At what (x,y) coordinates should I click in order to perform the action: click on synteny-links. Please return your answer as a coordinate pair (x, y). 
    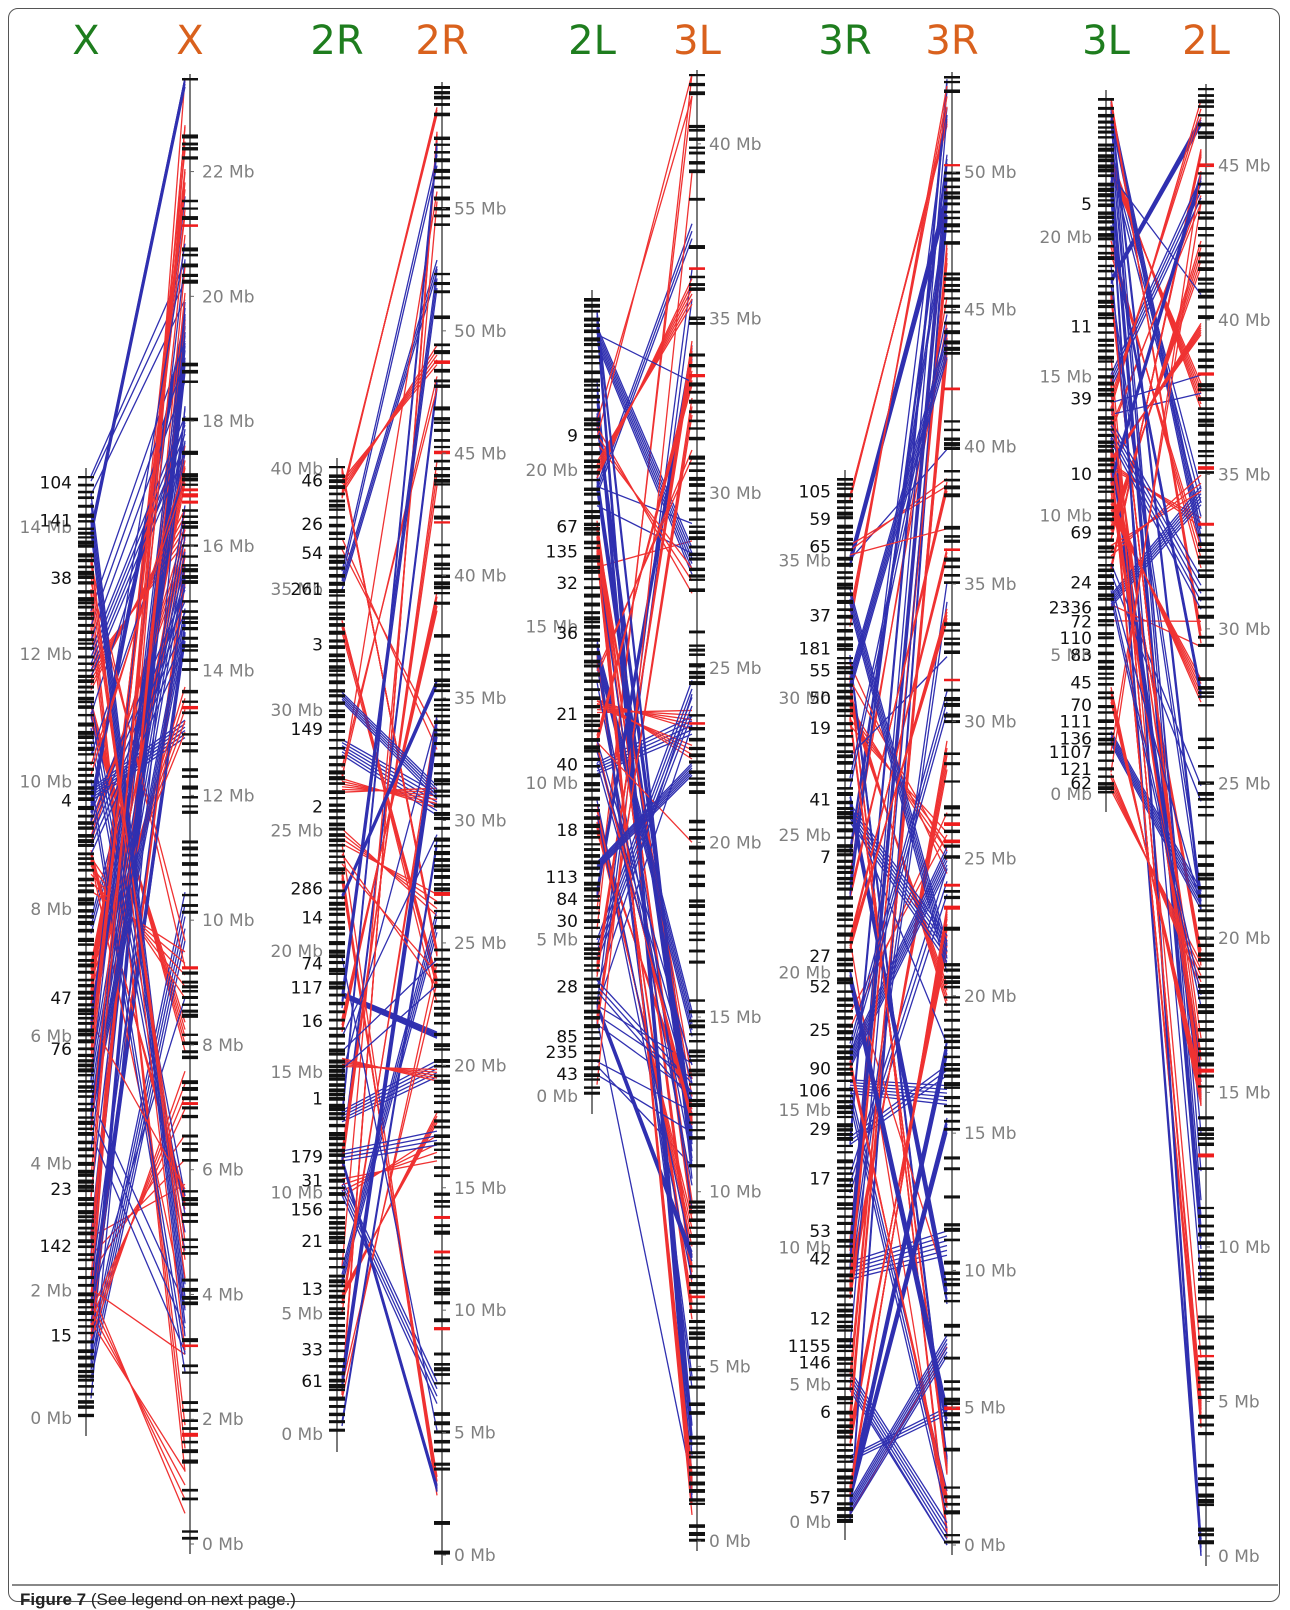
    Looking at the image, I should click on (1156, 827).